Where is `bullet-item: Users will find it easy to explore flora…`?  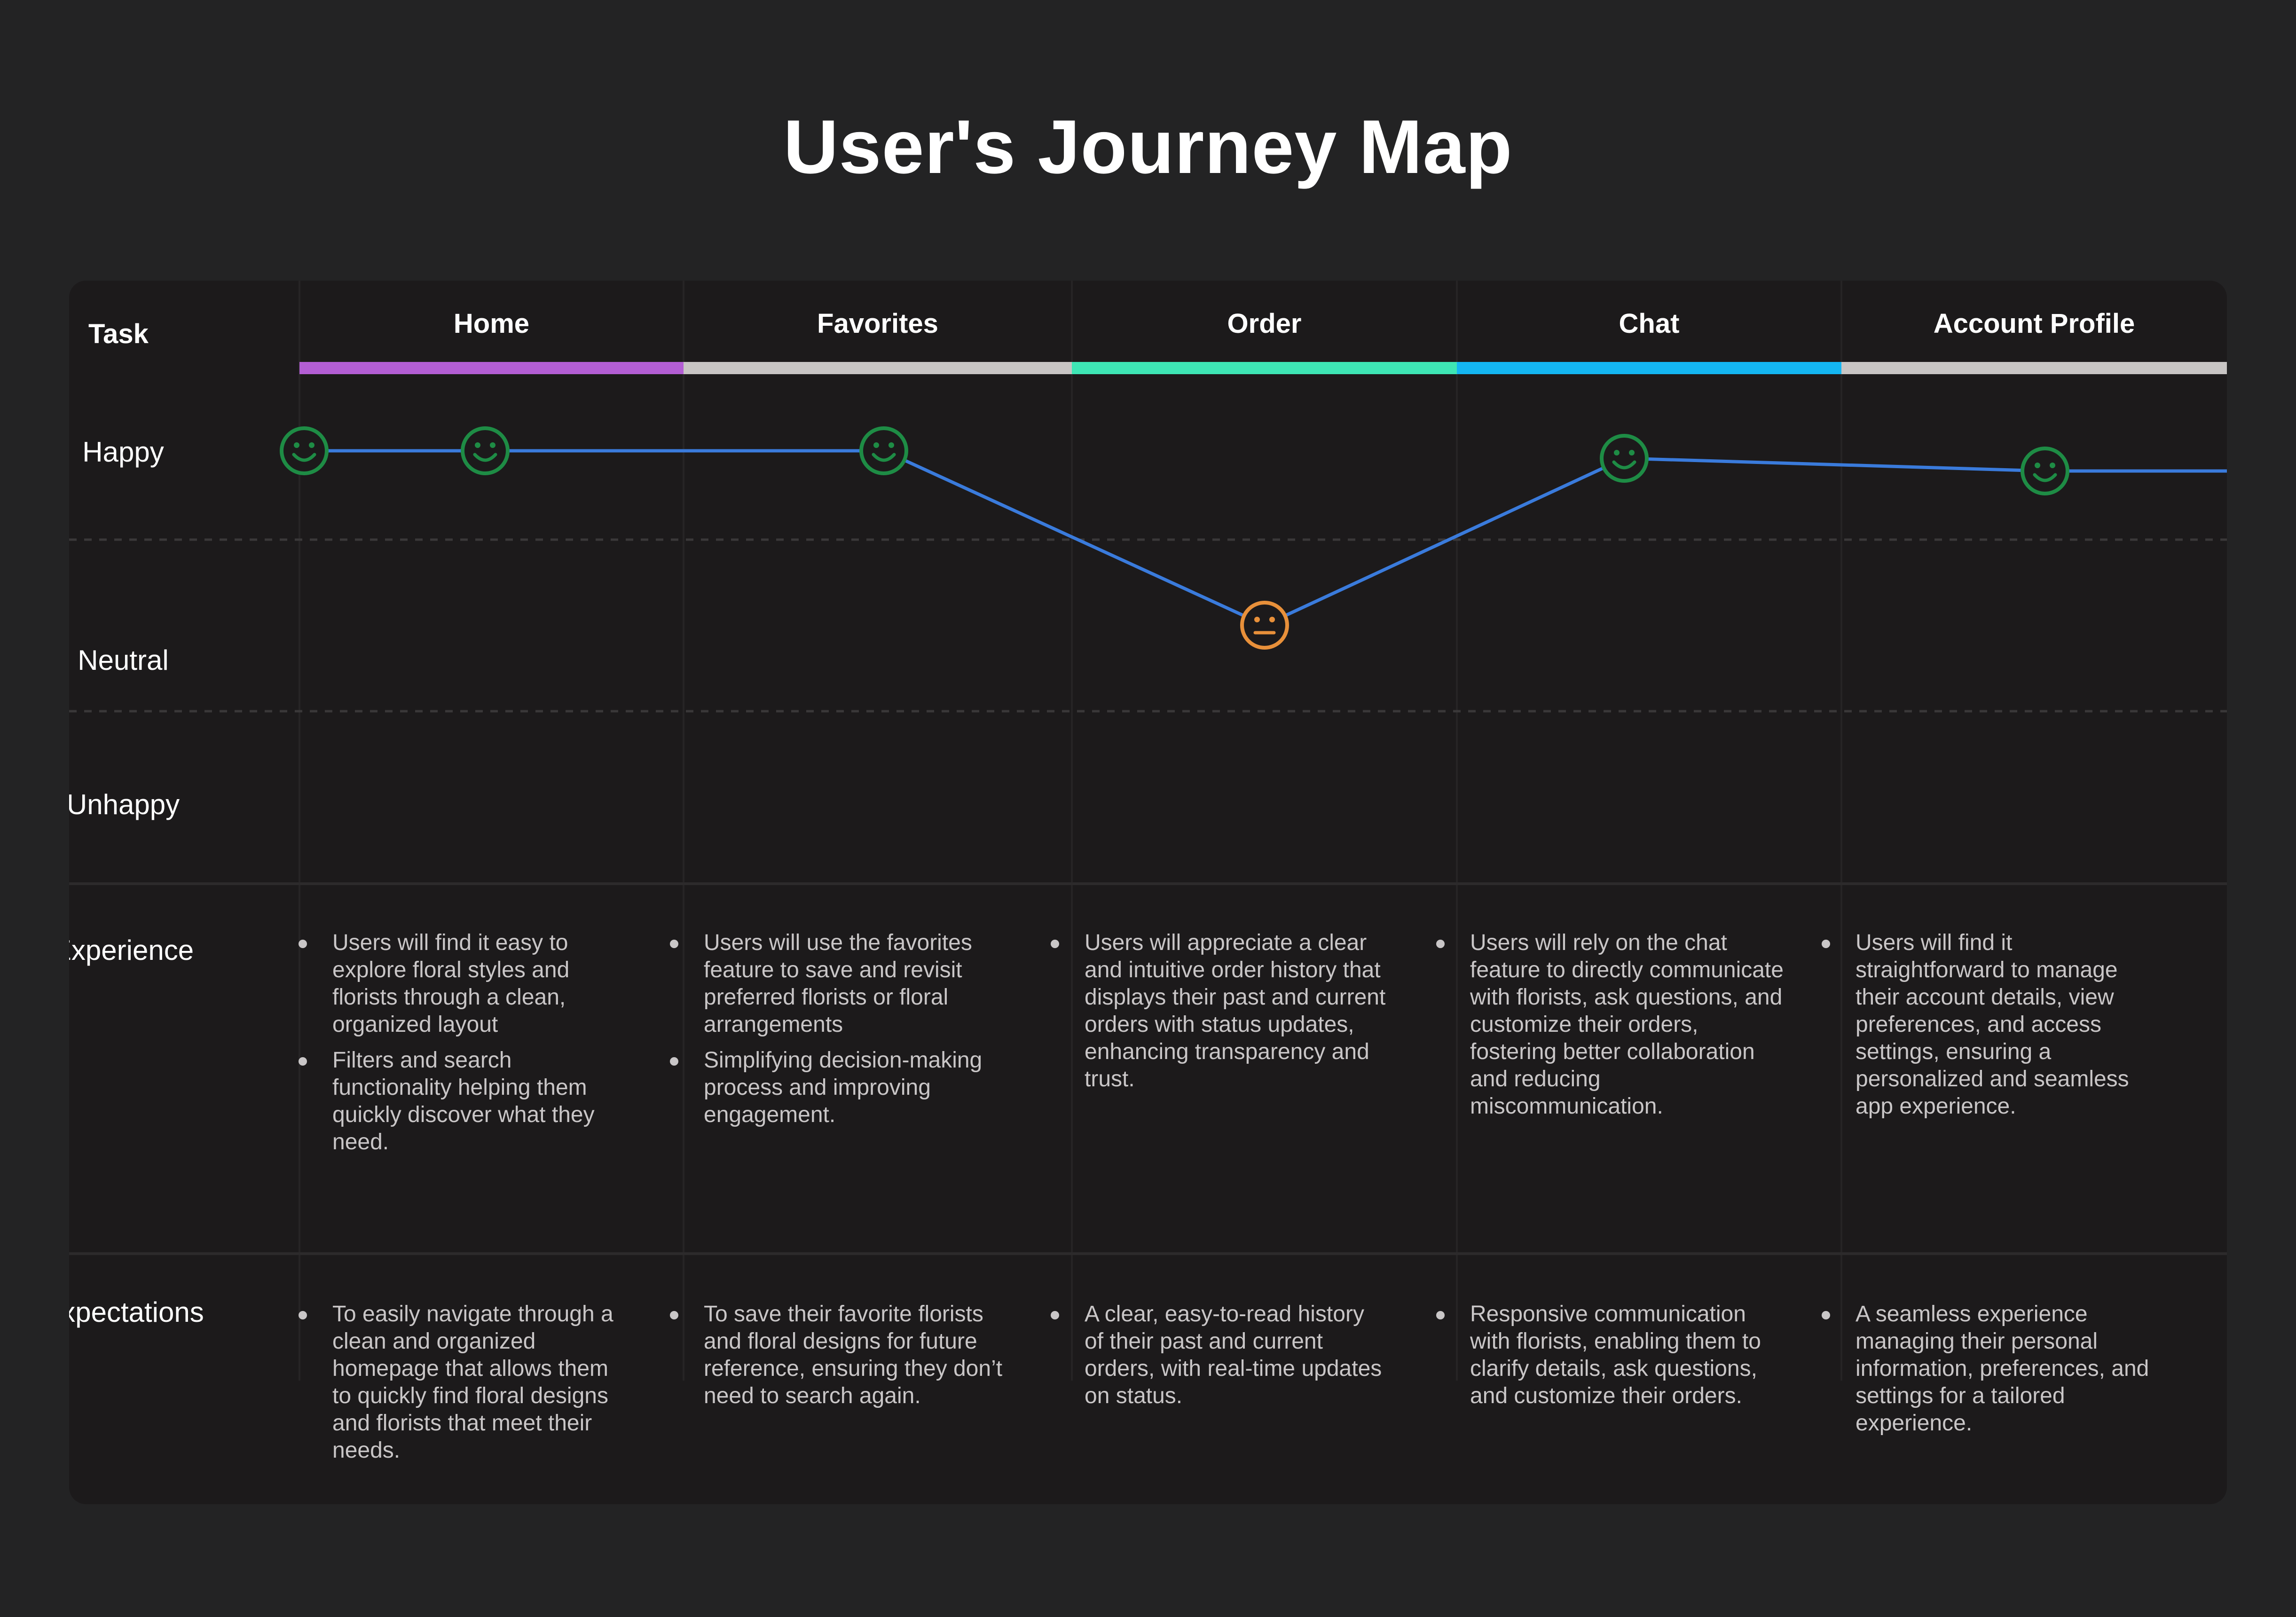 bullet-item: Users will find it easy to explore flora… is located at coordinates (461, 983).